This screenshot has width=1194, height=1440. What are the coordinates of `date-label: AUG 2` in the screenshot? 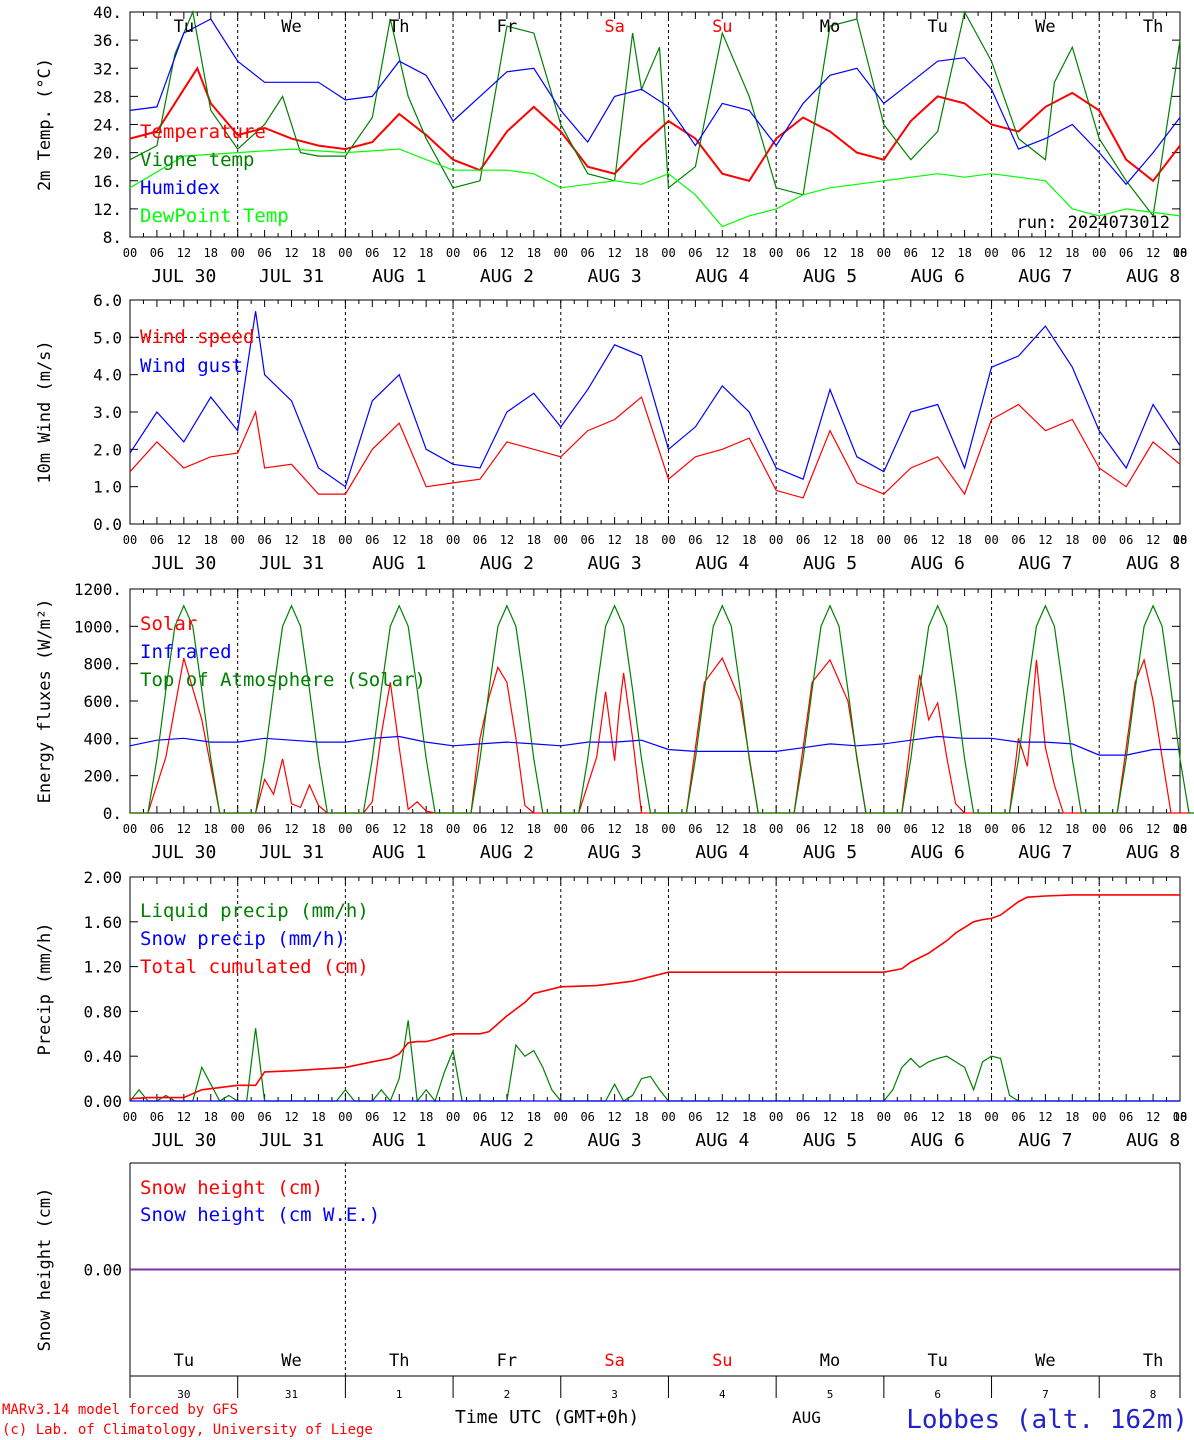 It's located at (507, 852).